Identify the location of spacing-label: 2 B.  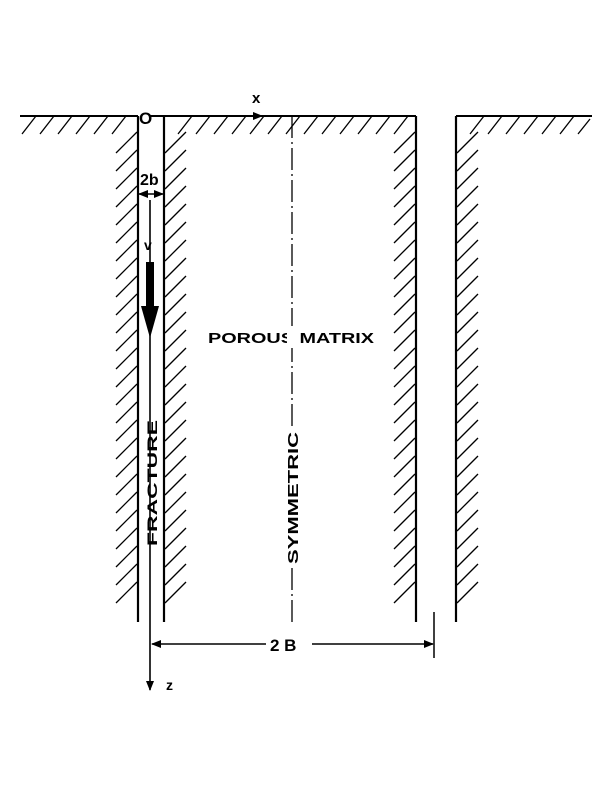
(283, 645).